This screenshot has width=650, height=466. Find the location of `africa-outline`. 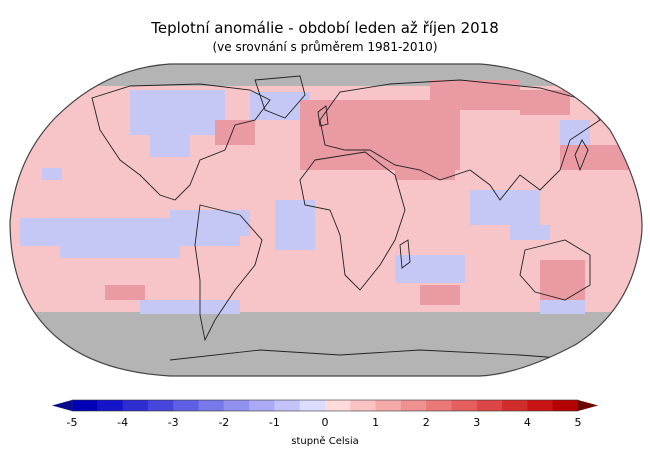

africa-outline is located at coordinates (352, 221).